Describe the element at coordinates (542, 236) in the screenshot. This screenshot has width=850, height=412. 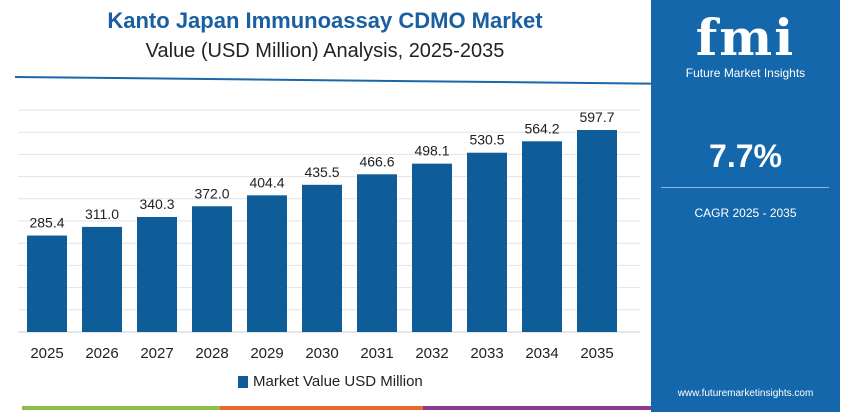
I see `bar-2034` at that location.